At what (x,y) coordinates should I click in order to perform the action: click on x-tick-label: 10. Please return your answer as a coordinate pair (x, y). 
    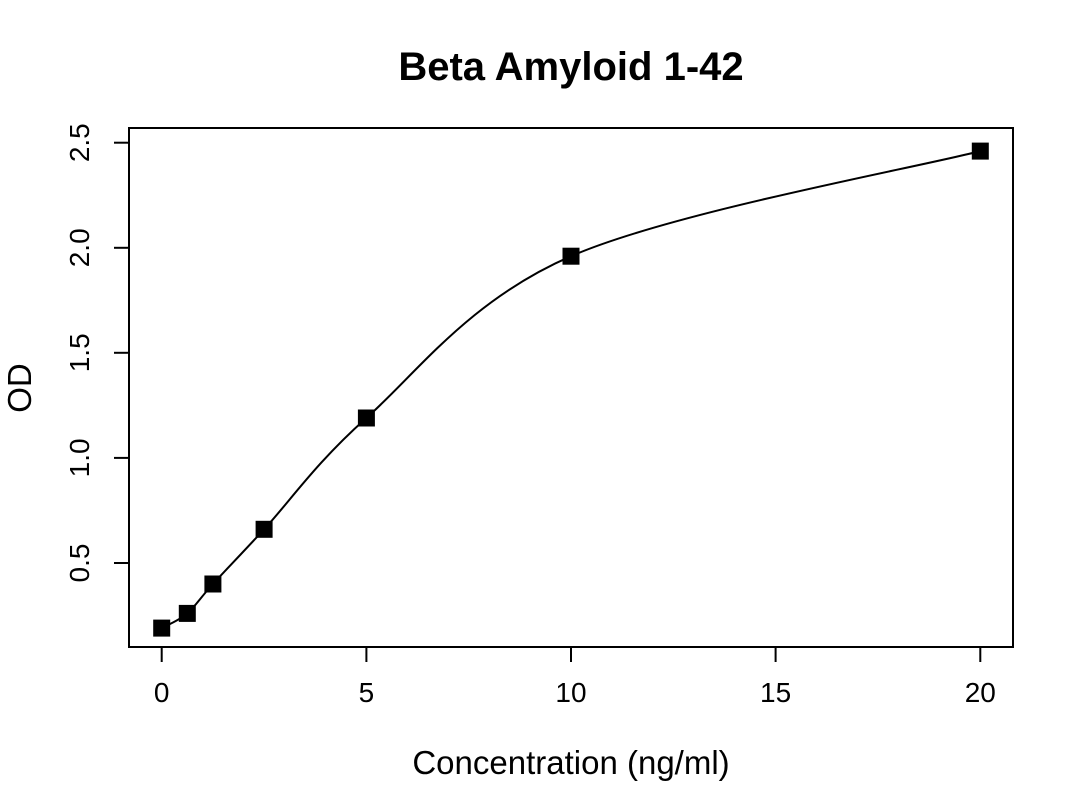
    Looking at the image, I should click on (570, 692).